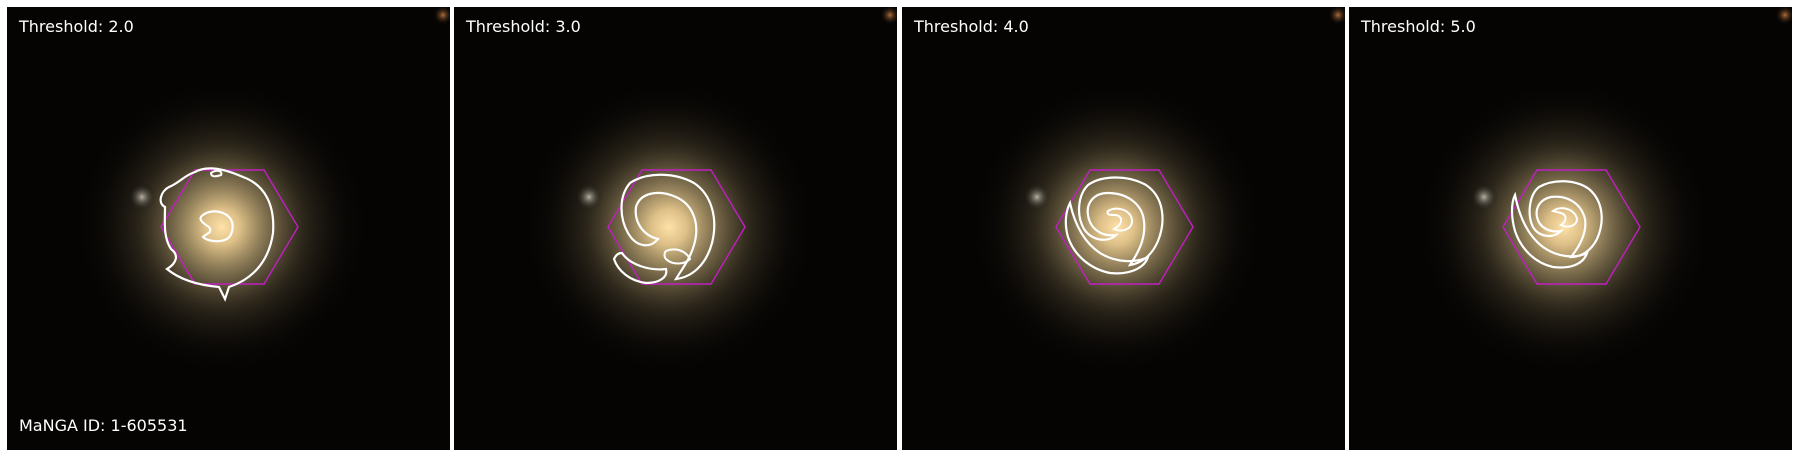 Image resolution: width=1800 pixels, height=457 pixels. What do you see at coordinates (76, 26) in the screenshot?
I see `threshold-label: Threshold: 2.0` at bounding box center [76, 26].